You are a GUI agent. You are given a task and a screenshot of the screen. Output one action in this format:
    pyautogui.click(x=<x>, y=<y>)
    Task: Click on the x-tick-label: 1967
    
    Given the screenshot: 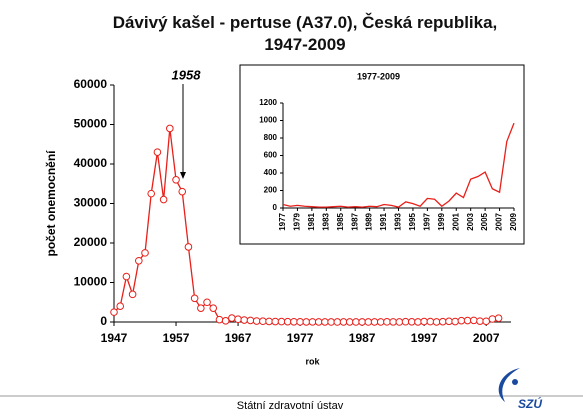 What is the action you would take?
    pyautogui.click(x=238, y=338)
    